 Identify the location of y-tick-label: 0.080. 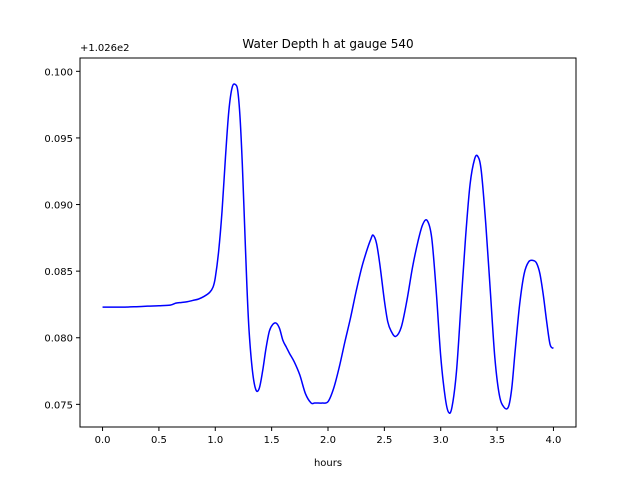
(58, 339).